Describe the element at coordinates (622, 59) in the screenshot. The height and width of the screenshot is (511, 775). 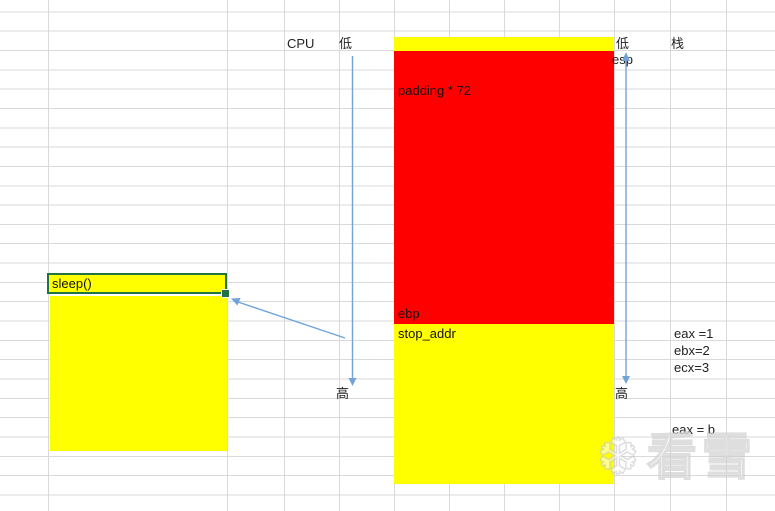
I see `esp-label: esp` at that location.